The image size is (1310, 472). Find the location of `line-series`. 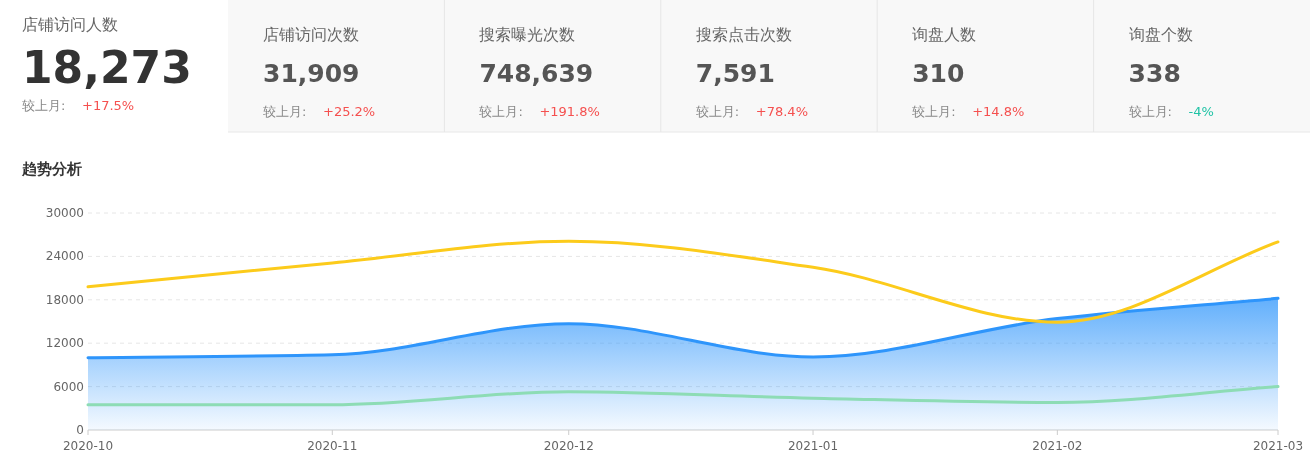

line-series is located at coordinates (683, 396).